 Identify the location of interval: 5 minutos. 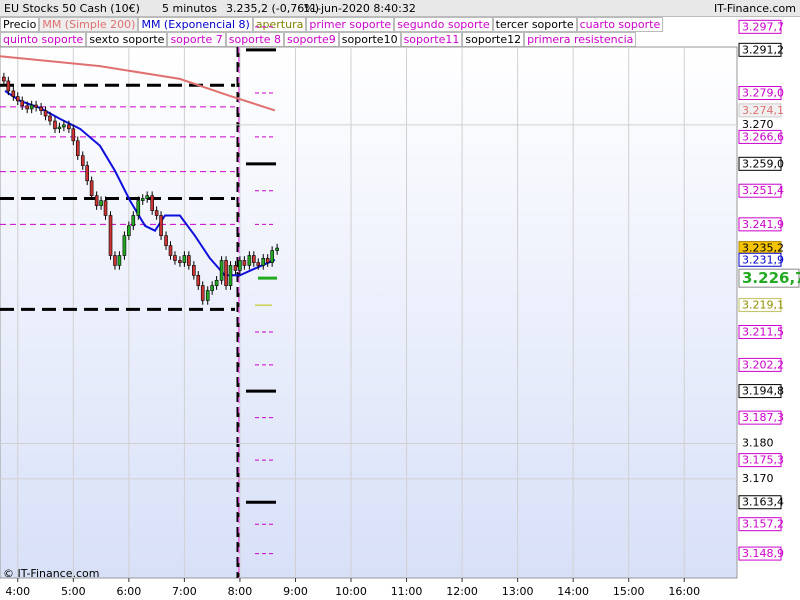
(189, 8).